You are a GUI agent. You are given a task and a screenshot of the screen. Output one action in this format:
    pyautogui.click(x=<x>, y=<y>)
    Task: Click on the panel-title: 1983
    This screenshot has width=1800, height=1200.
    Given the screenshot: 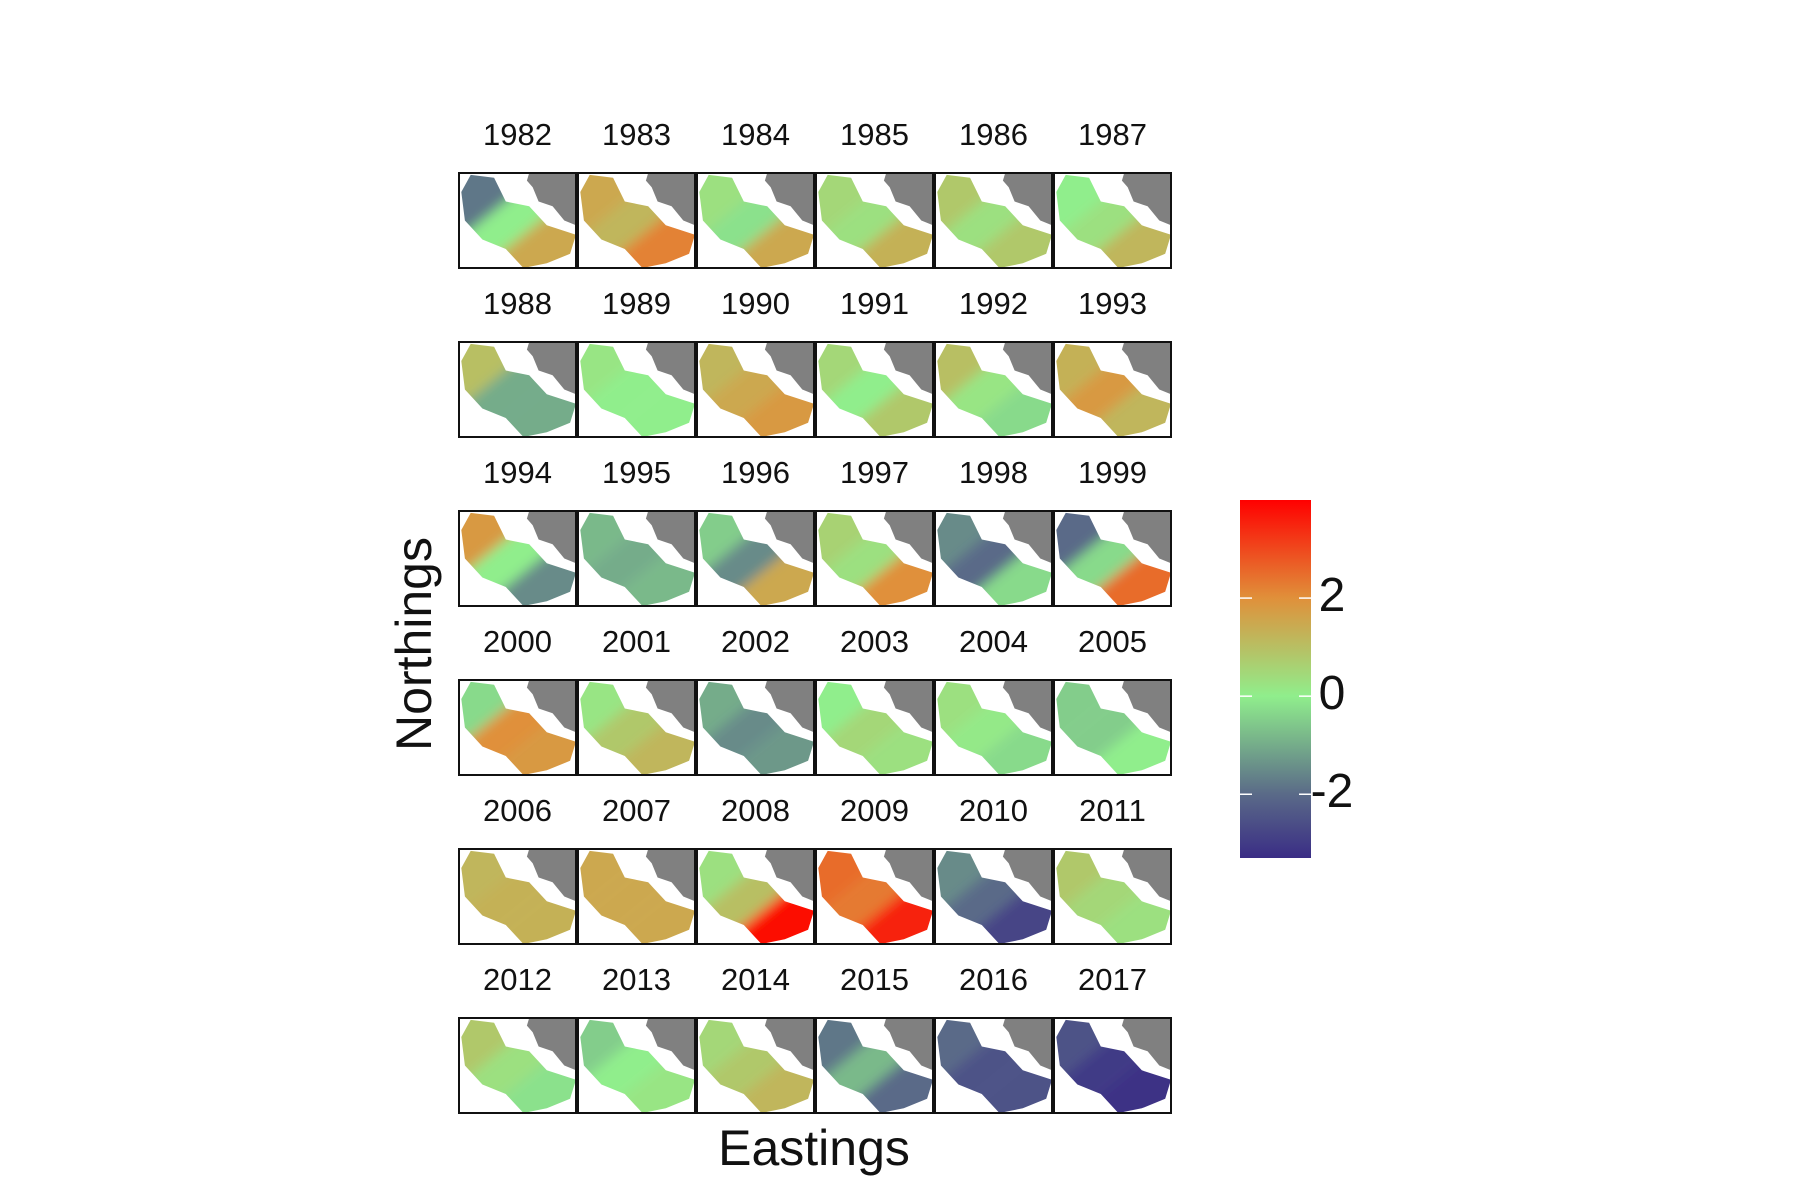 What is the action you would take?
    pyautogui.click(x=636, y=134)
    